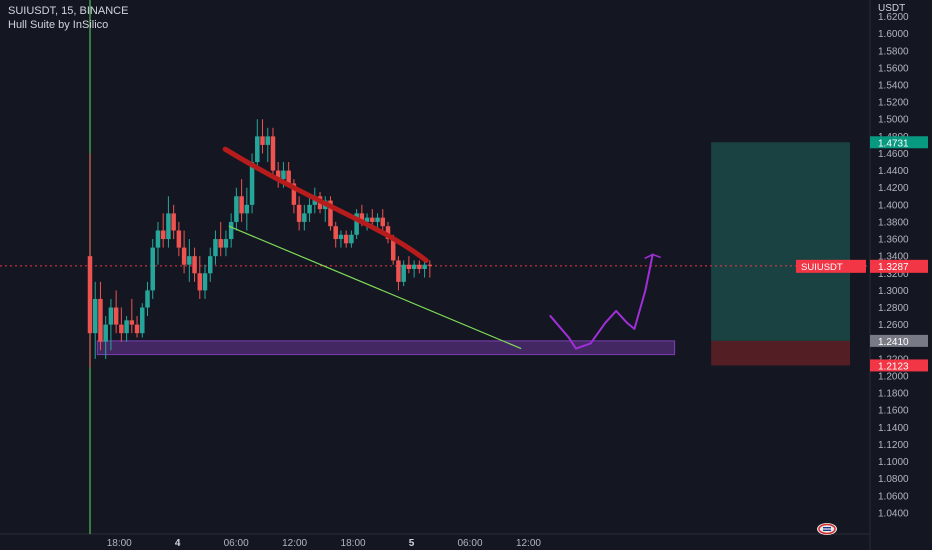 The height and width of the screenshot is (550, 932). What do you see at coordinates (893, 428) in the screenshot?
I see `y-tick-label: 1.1400` at bounding box center [893, 428].